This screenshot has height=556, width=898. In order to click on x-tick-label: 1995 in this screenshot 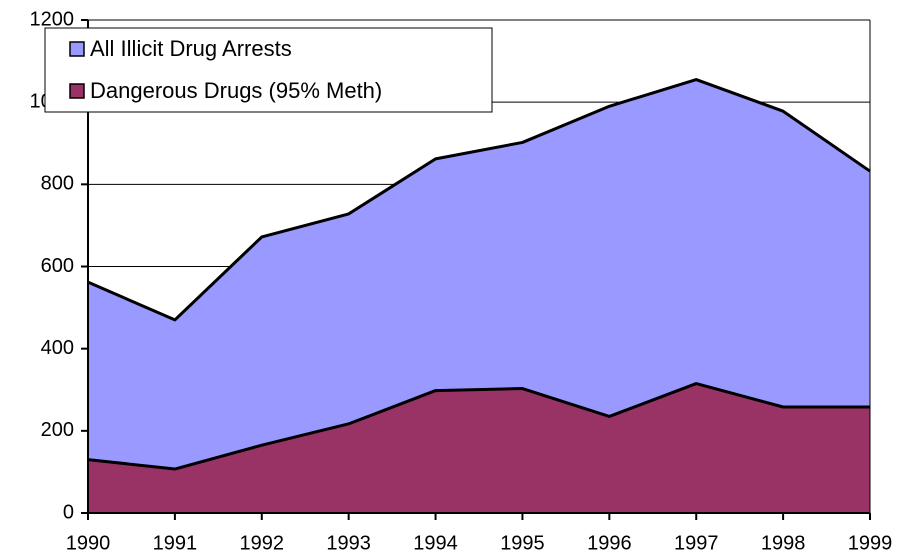, I will do `click(522, 543)`.